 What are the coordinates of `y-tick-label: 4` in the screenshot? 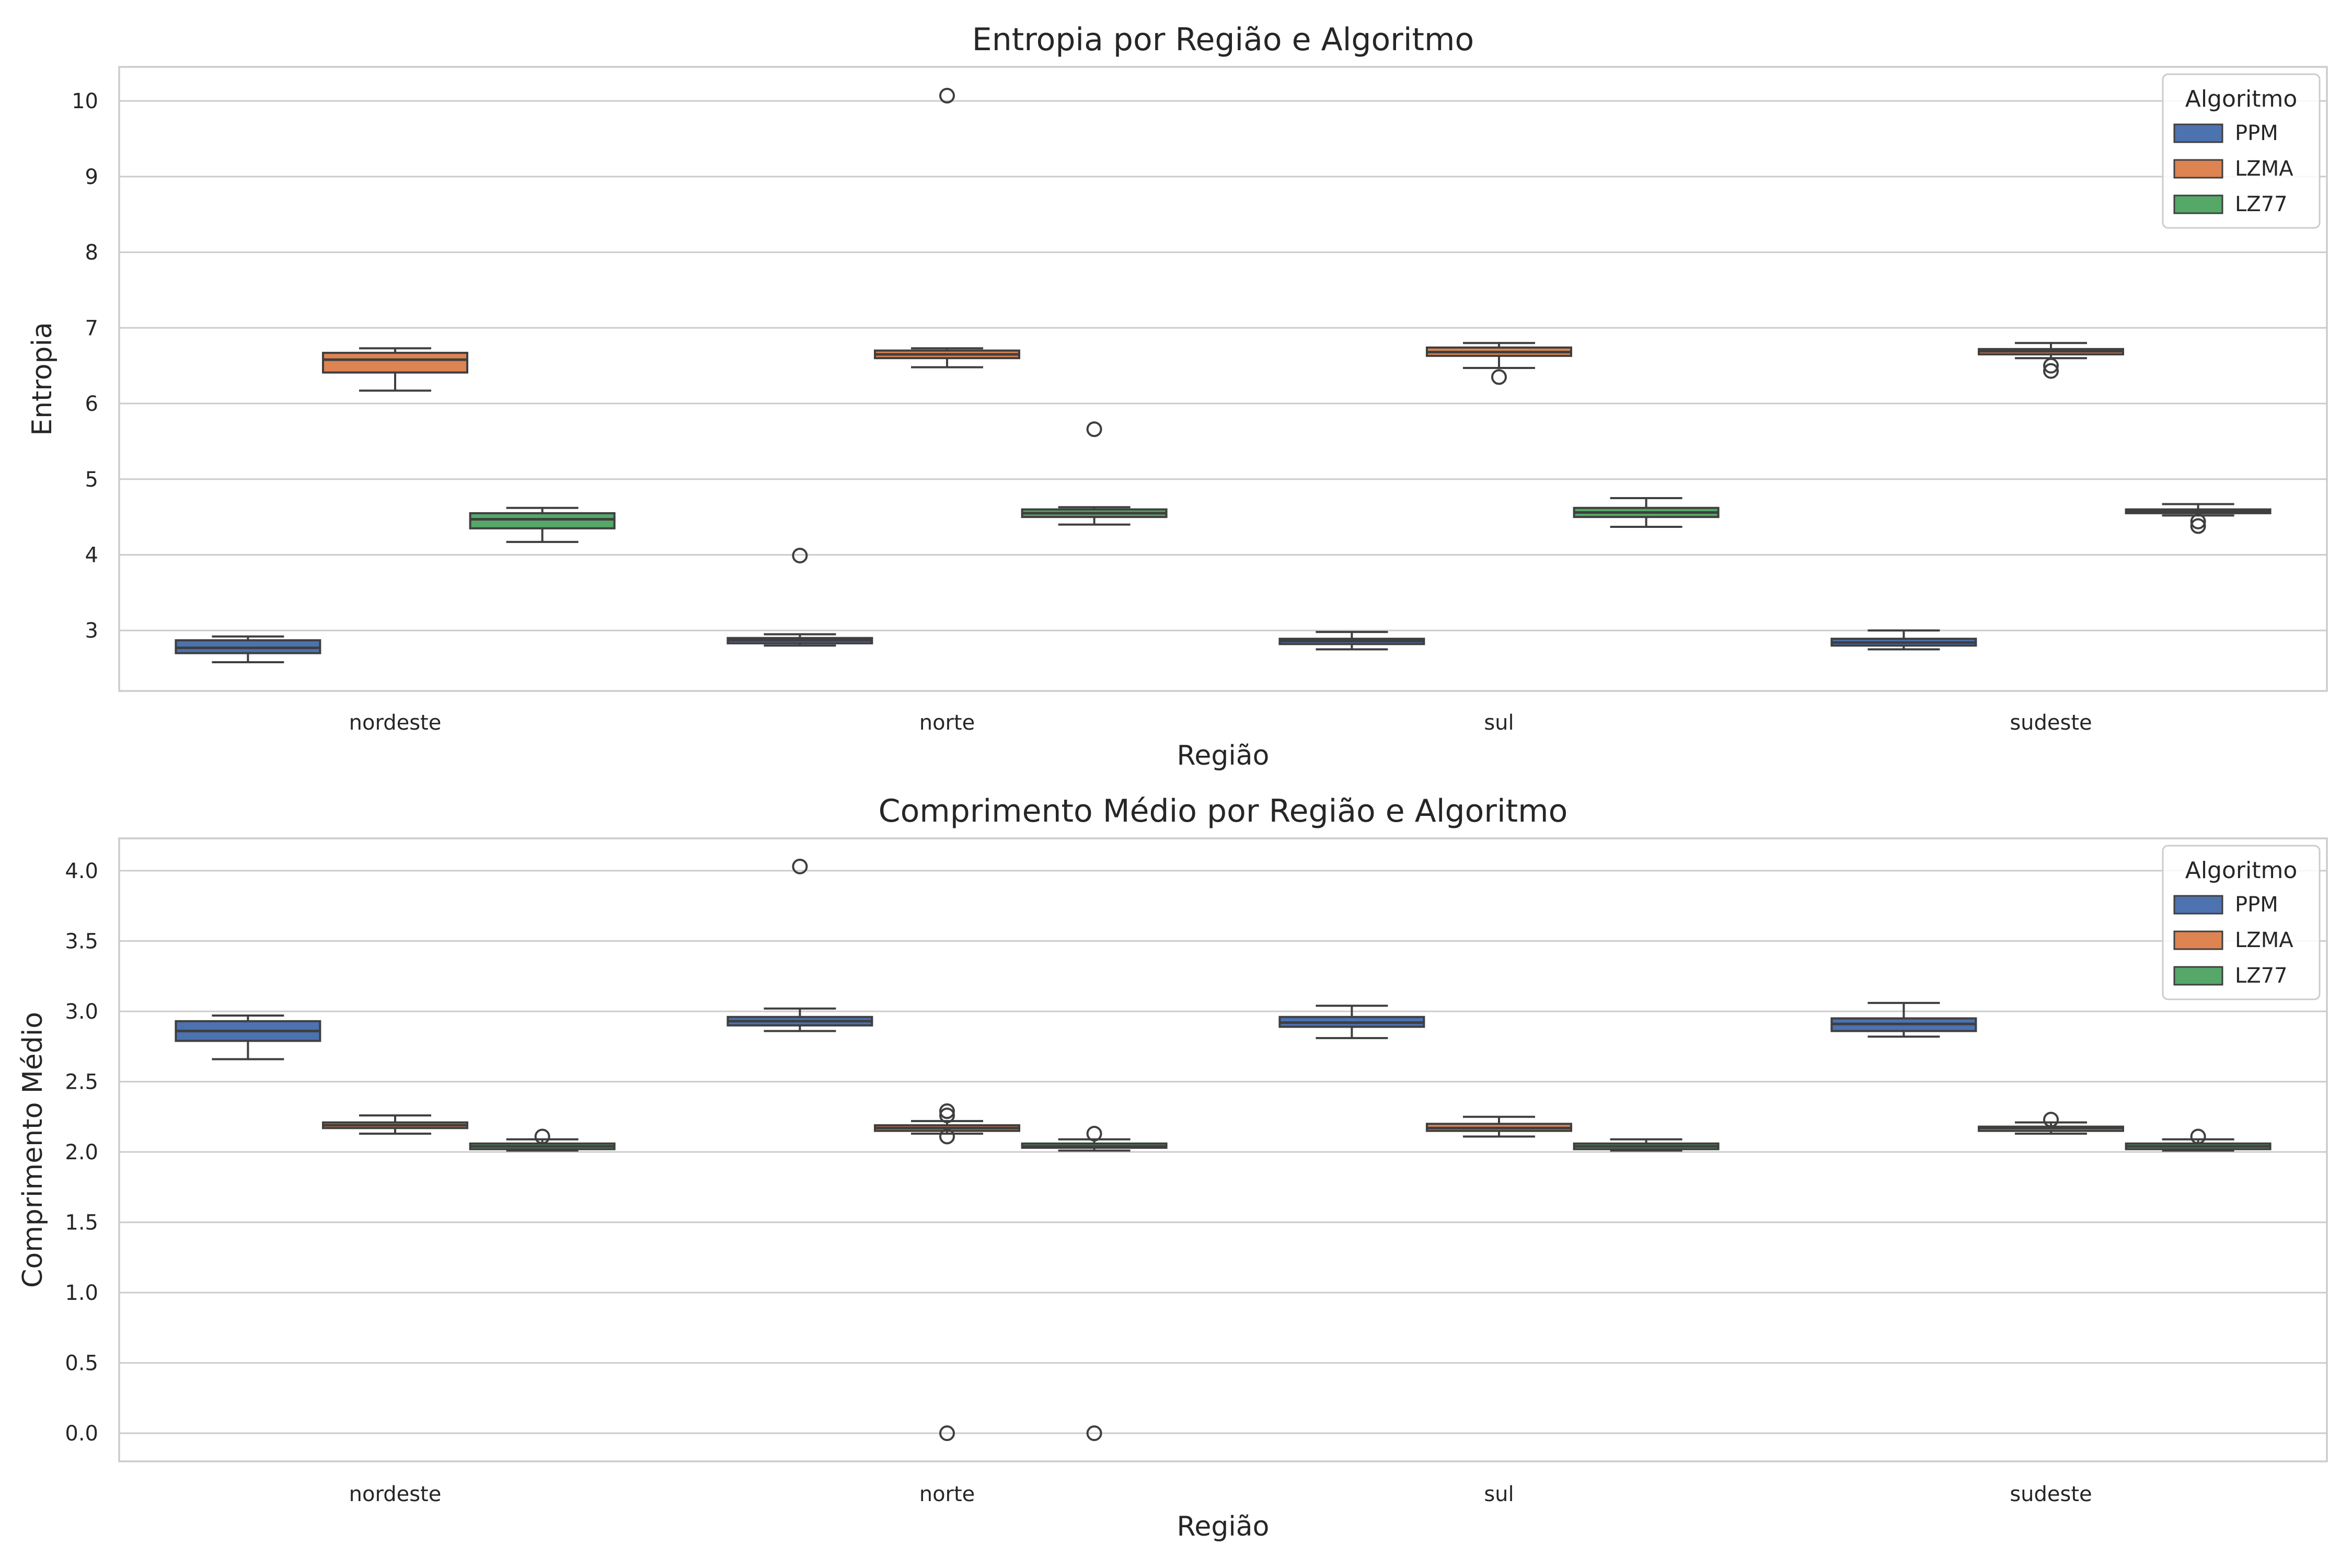 It's located at (91, 555).